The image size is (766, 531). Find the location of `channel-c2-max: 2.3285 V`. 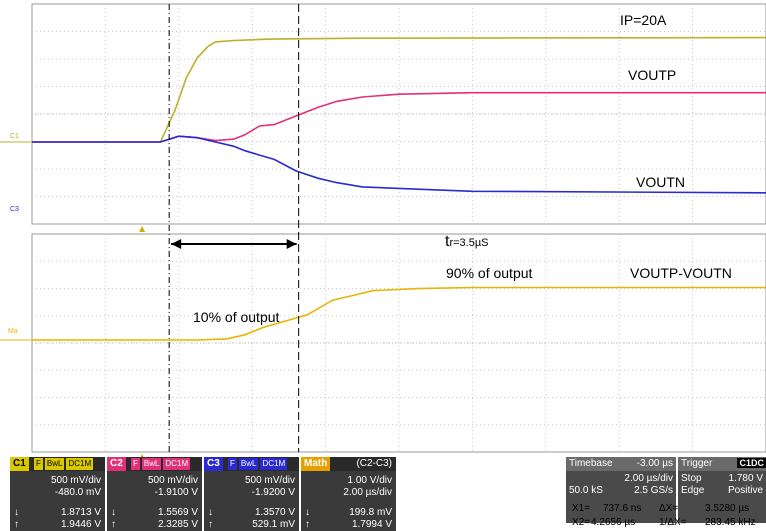

channel-c2-max: 2.3285 V is located at coordinates (177, 524).